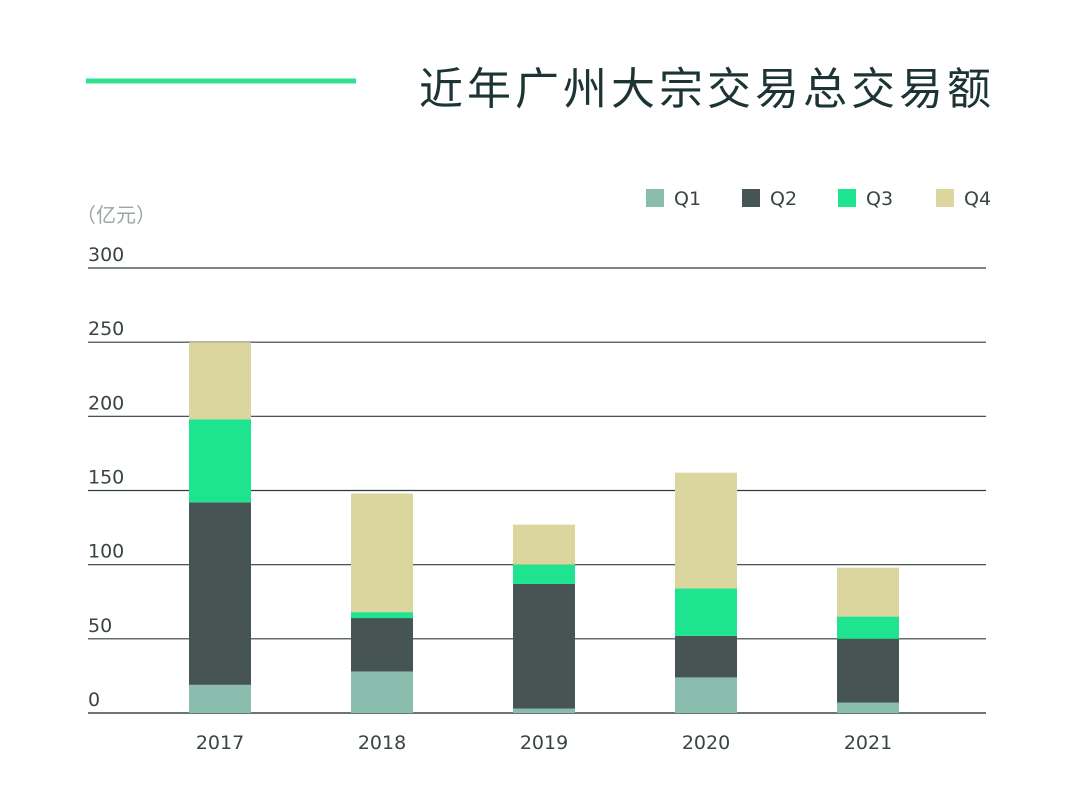  Describe the element at coordinates (106, 403) in the screenshot. I see `y-tick-label: 200` at that location.